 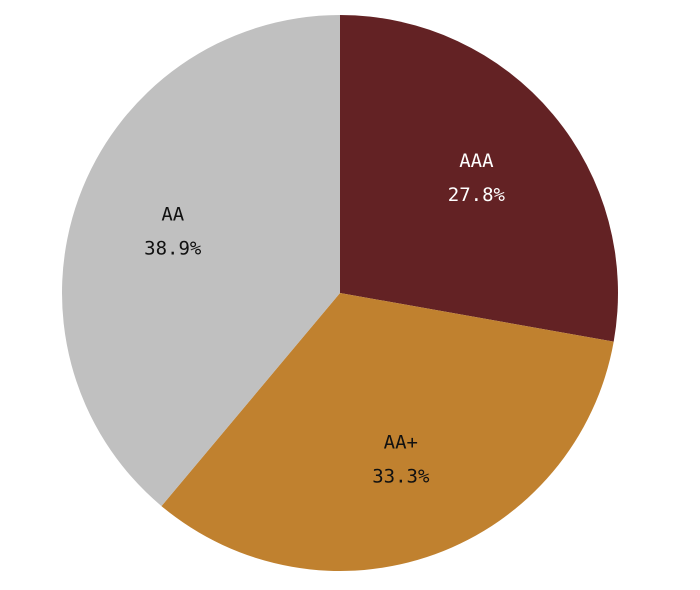 I want to click on slice-label: AA, so click(x=172, y=215).